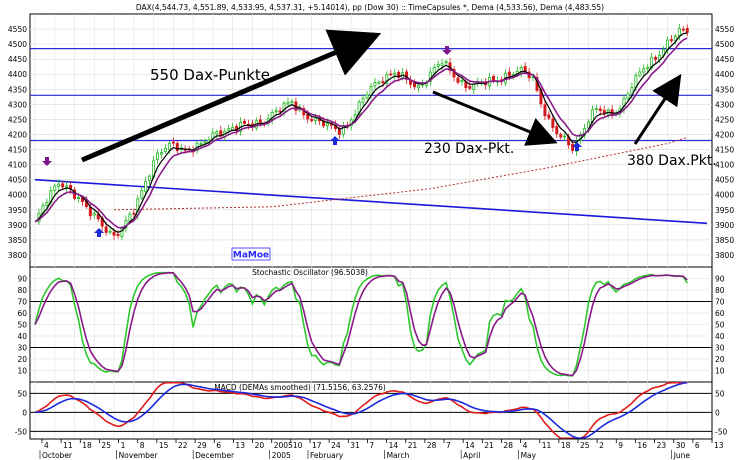  Describe the element at coordinates (724, 119) in the screenshot. I see `price-tick-label-right: 4250` at that location.